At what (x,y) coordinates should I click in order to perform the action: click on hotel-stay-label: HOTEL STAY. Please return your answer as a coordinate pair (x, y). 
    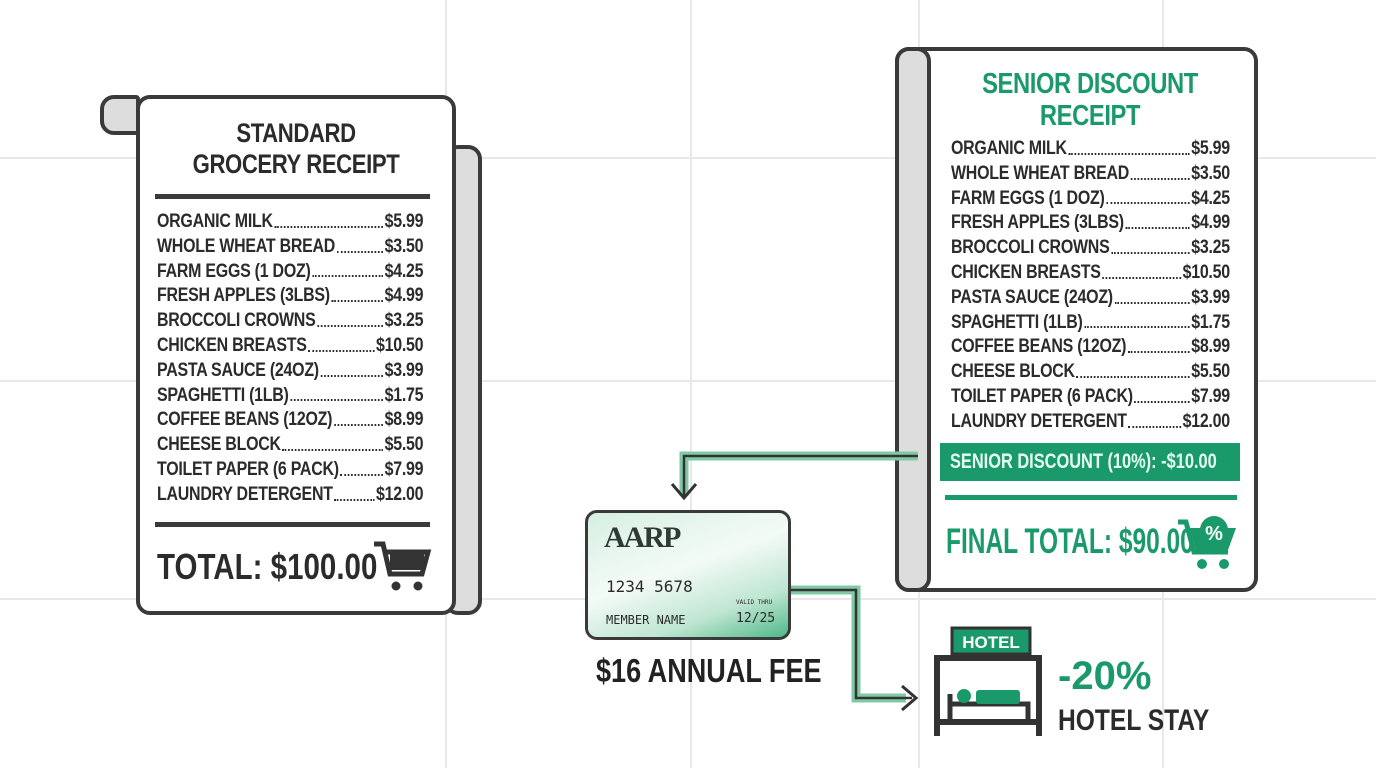
    Looking at the image, I should click on (1134, 720).